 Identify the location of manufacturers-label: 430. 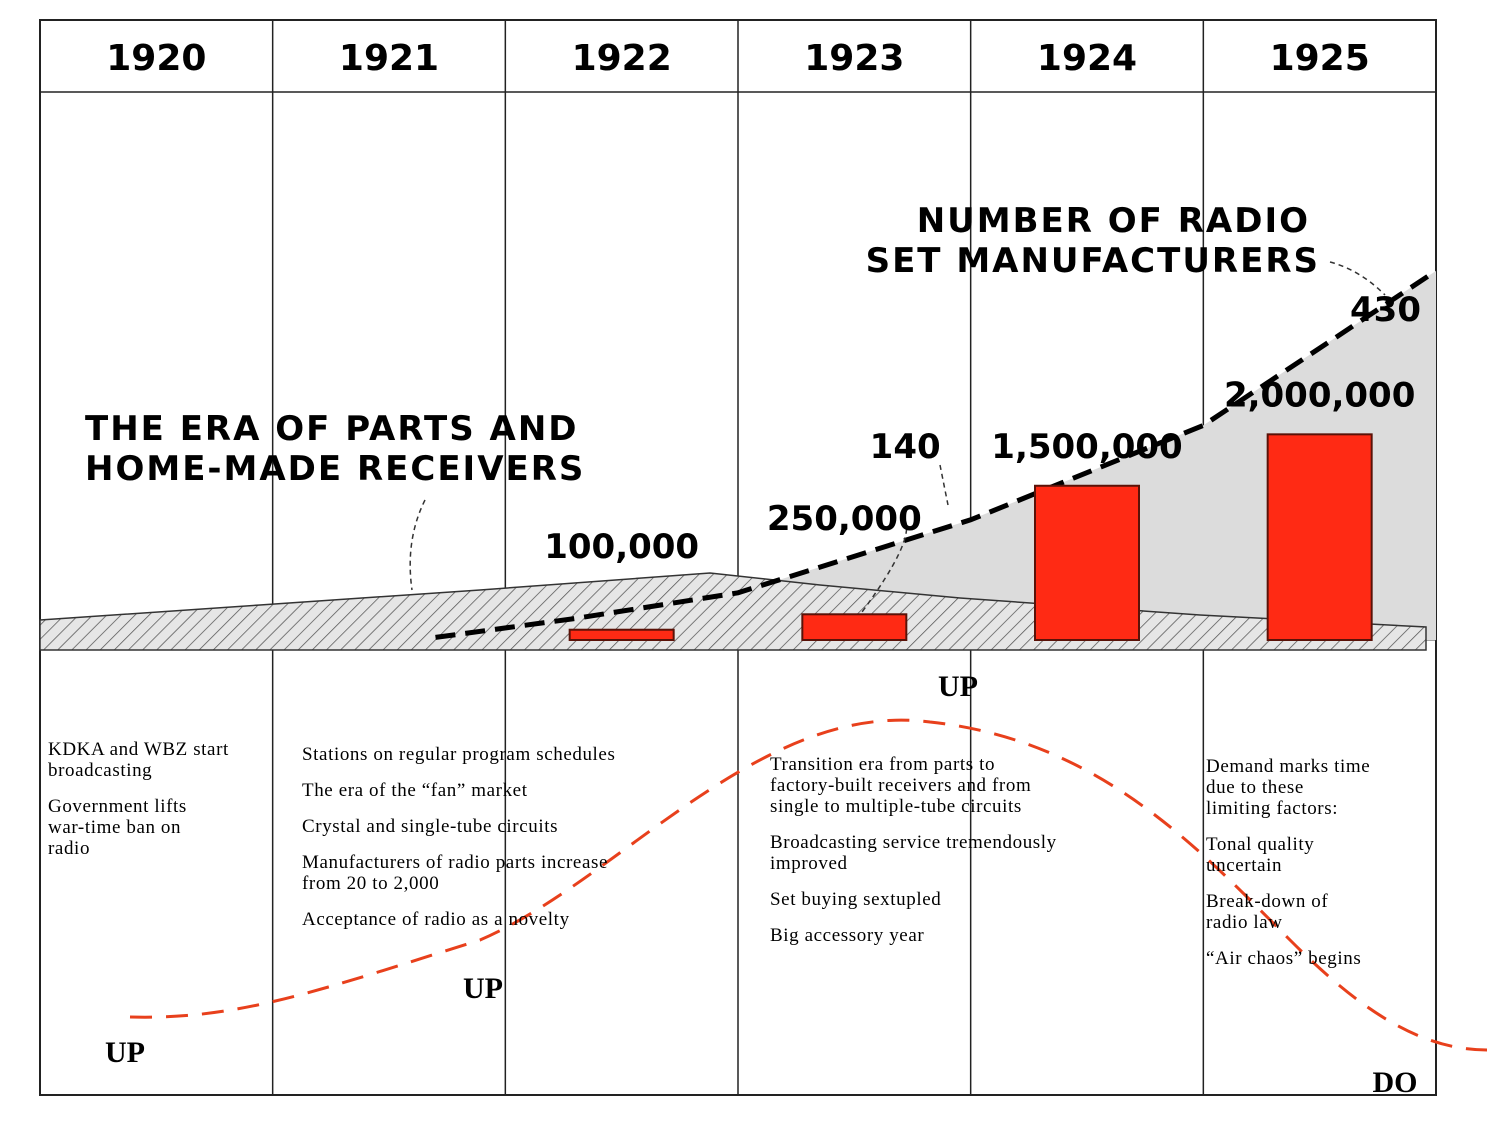
(1385, 310).